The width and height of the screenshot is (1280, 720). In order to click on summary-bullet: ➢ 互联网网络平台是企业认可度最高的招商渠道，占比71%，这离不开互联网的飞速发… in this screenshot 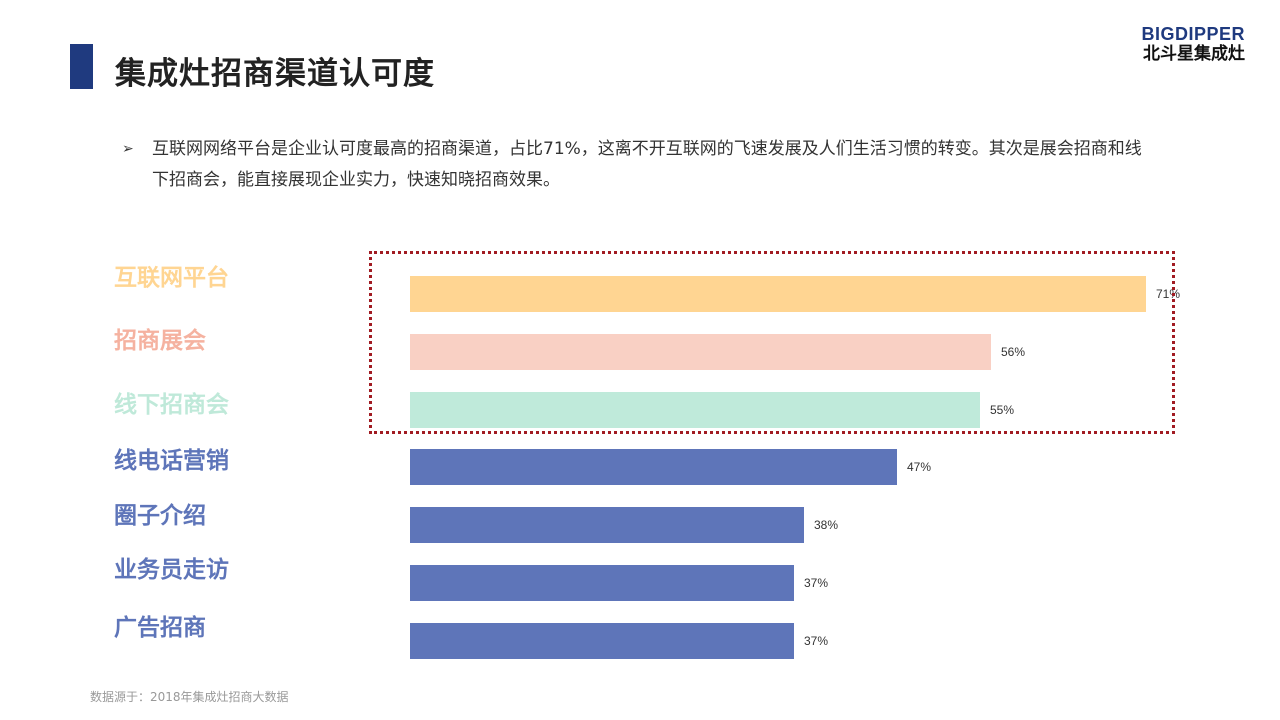, I will do `click(632, 165)`.